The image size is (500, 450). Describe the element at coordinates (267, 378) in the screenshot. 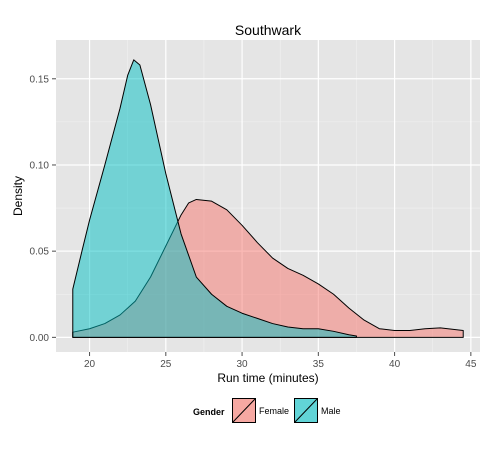

I see `x-axis-title: Run time (minutes)` at that location.